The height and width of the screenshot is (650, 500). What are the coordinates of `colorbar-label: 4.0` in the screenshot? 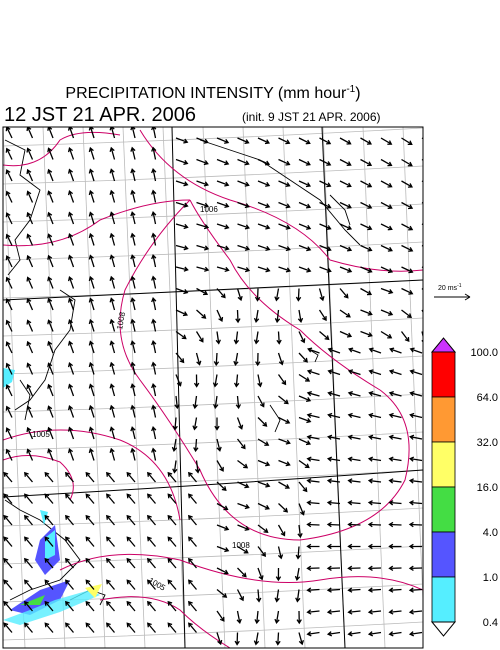 It's located at (490, 533).